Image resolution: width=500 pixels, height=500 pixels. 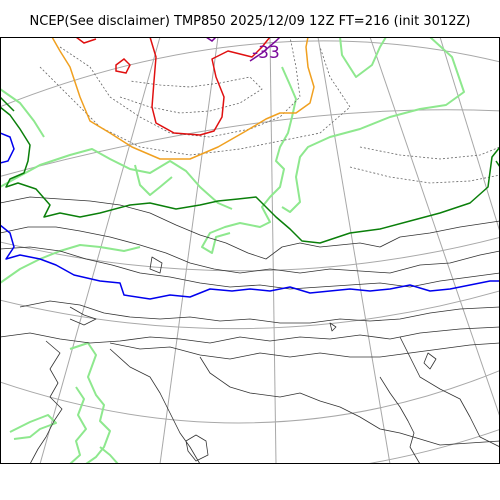 I want to click on isotherm-orange, so click(x=183, y=98).